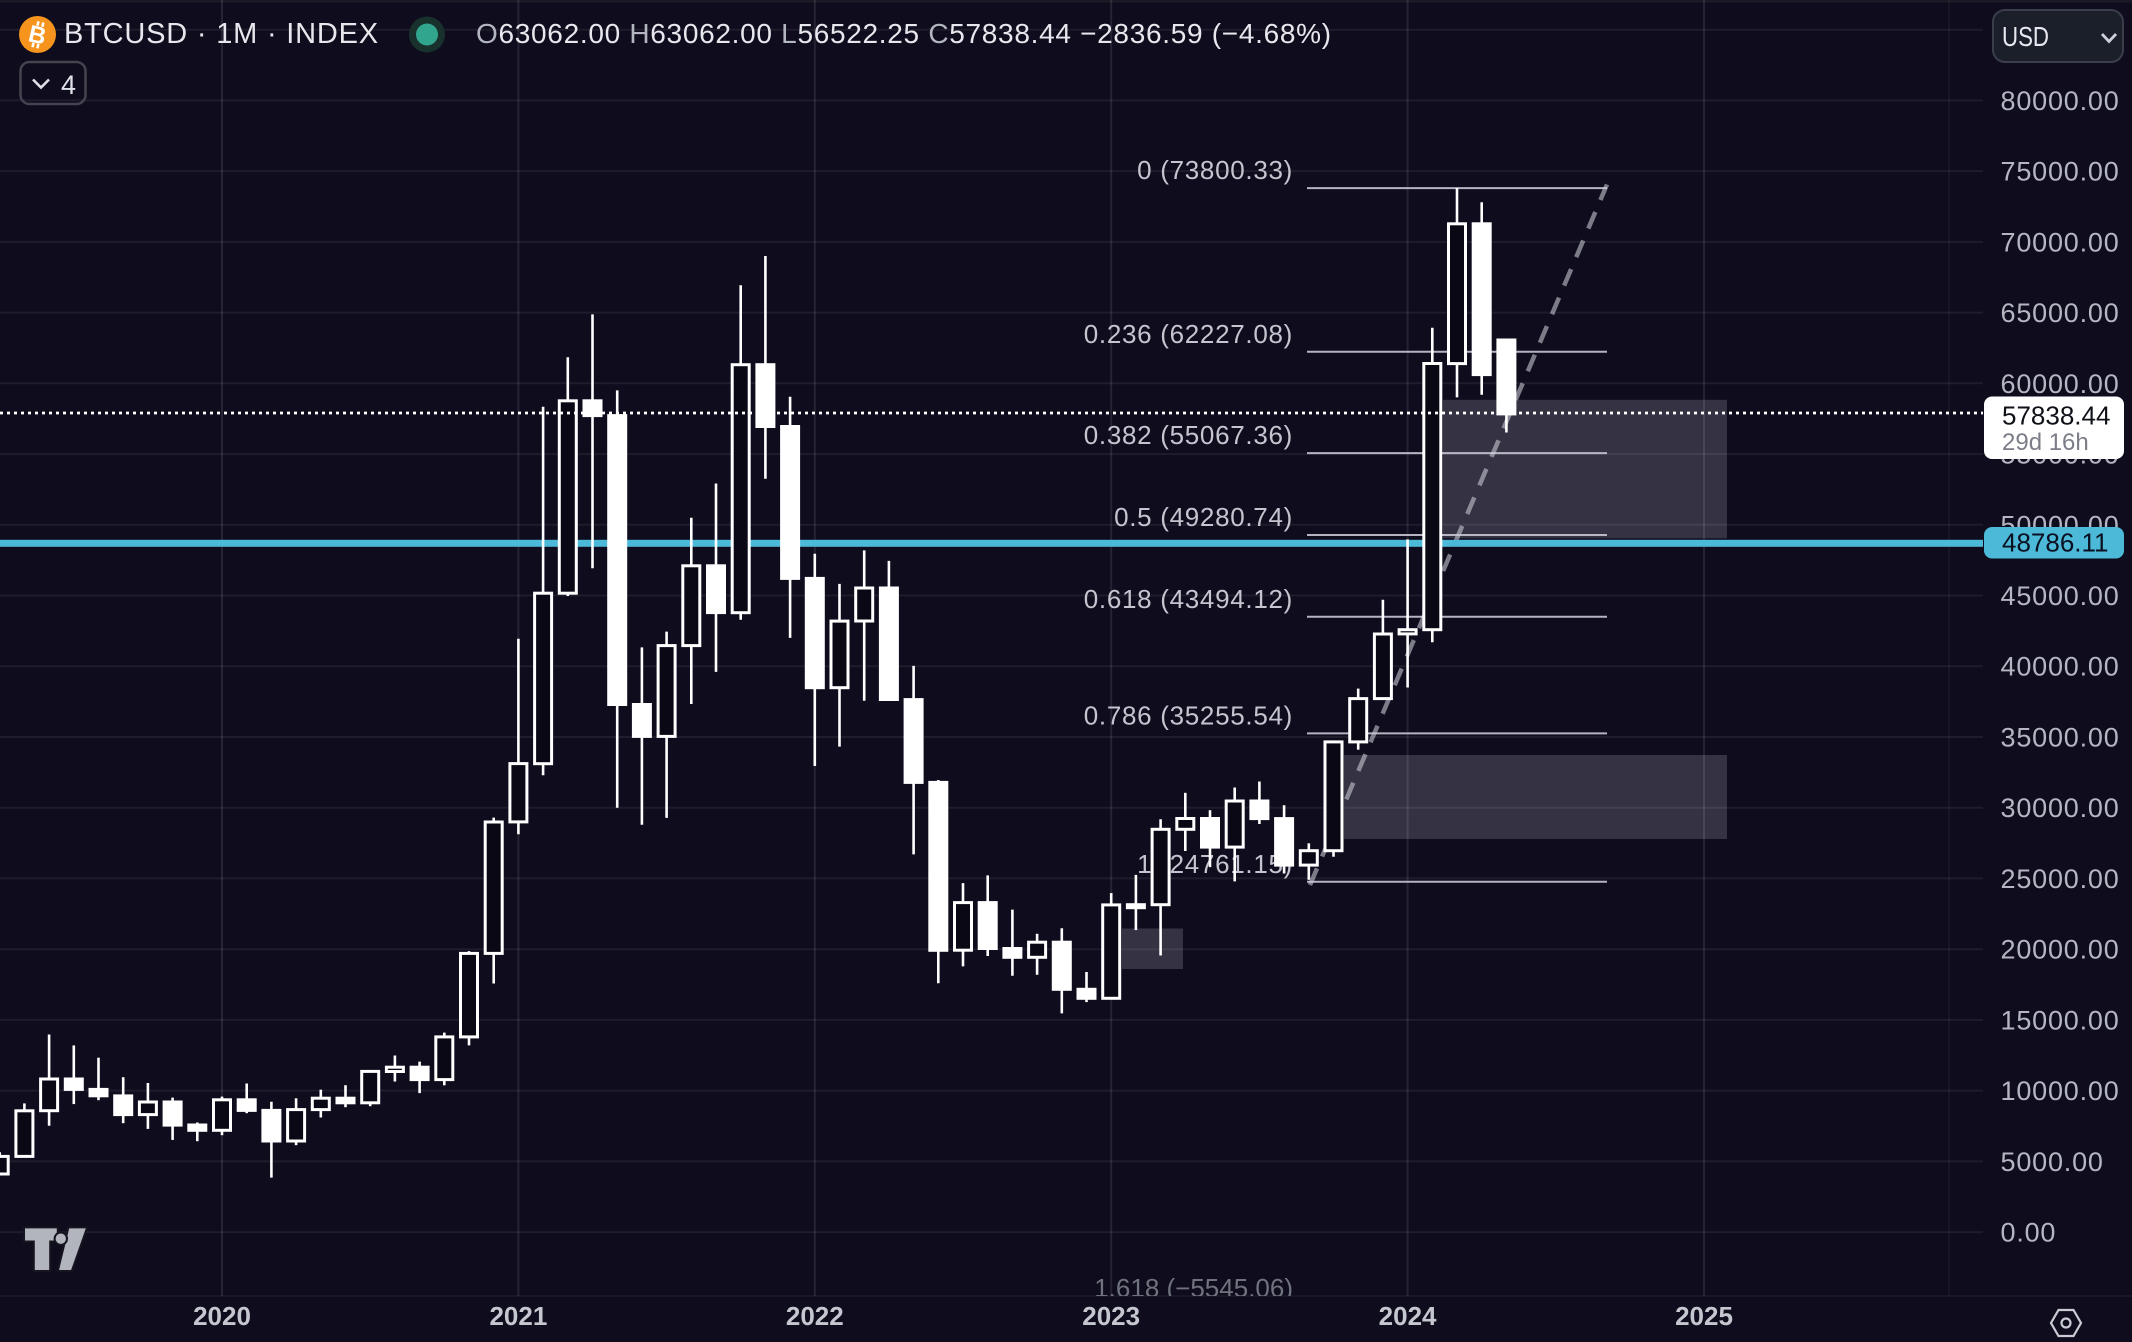 The height and width of the screenshot is (1342, 2132). What do you see at coordinates (37, 35) in the screenshot?
I see `svg-text: B` at bounding box center [37, 35].